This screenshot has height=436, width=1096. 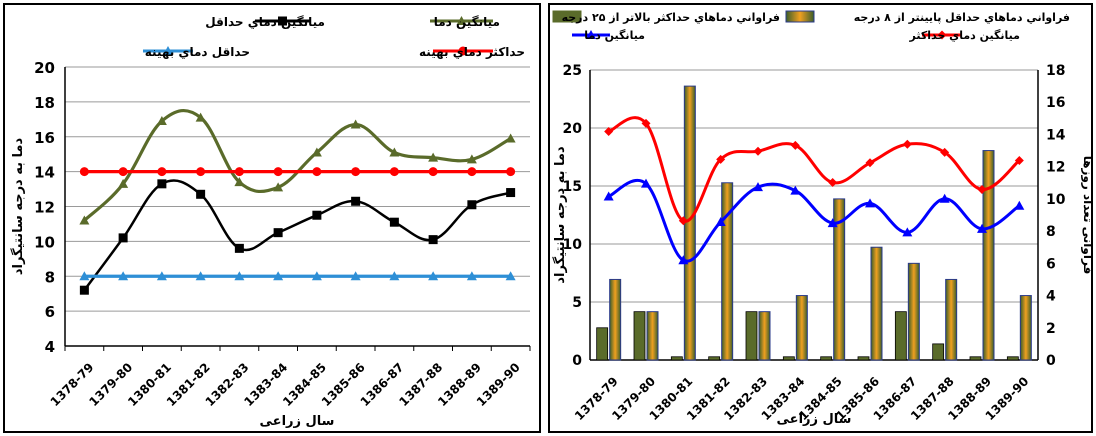 I want to click on legend-label: ميانگين دماي حداكثر, so click(x=964, y=35).